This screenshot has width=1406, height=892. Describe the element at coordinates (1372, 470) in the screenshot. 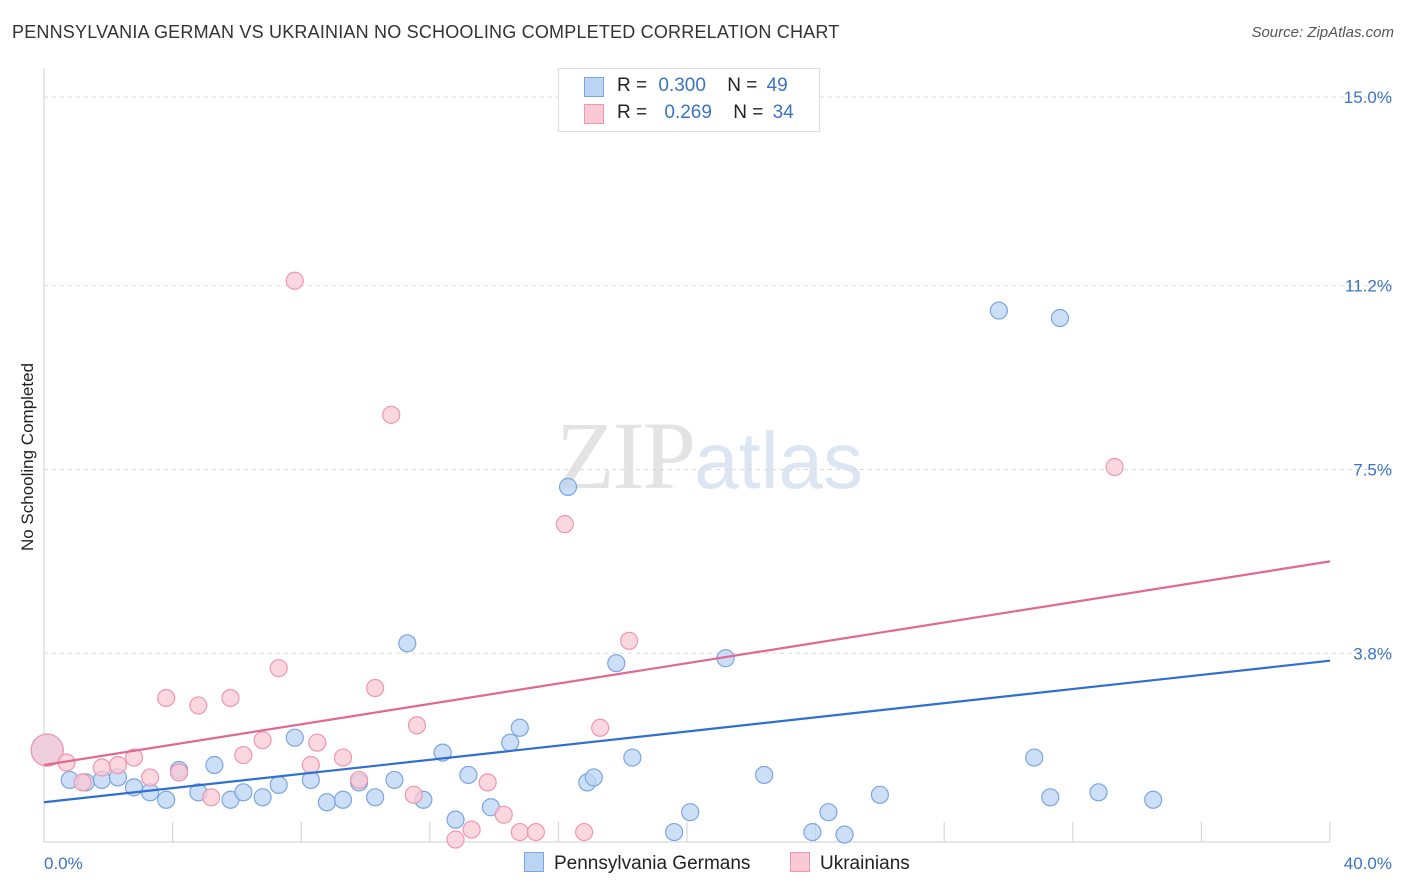

I see `y-tick-label: 7.5%` at that location.